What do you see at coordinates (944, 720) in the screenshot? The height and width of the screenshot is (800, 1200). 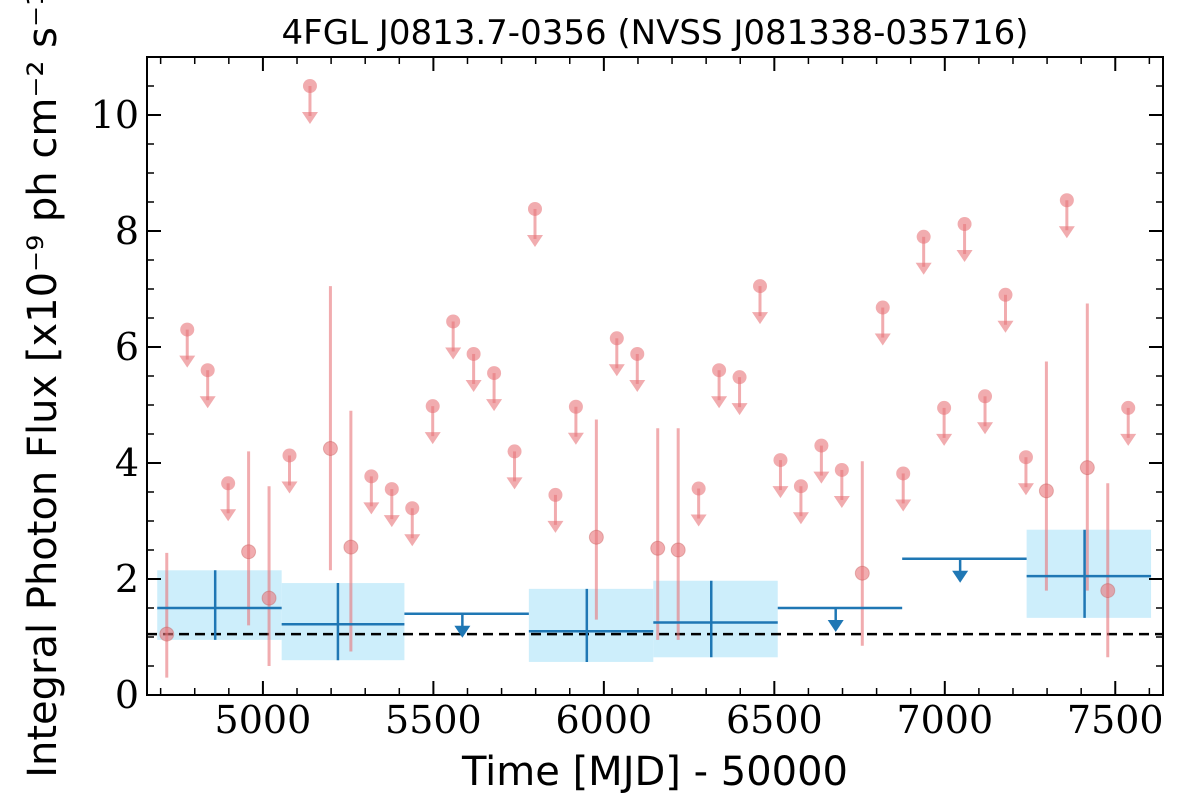 I see `x-tick-label: 7000` at bounding box center [944, 720].